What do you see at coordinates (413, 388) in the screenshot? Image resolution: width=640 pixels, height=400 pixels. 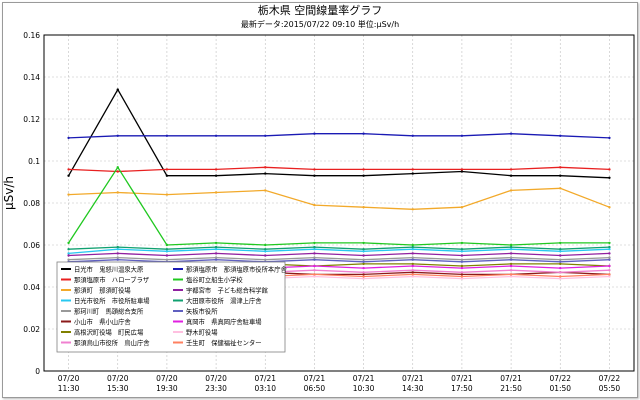 I see `x-tick-label: 14:30` at bounding box center [413, 388].